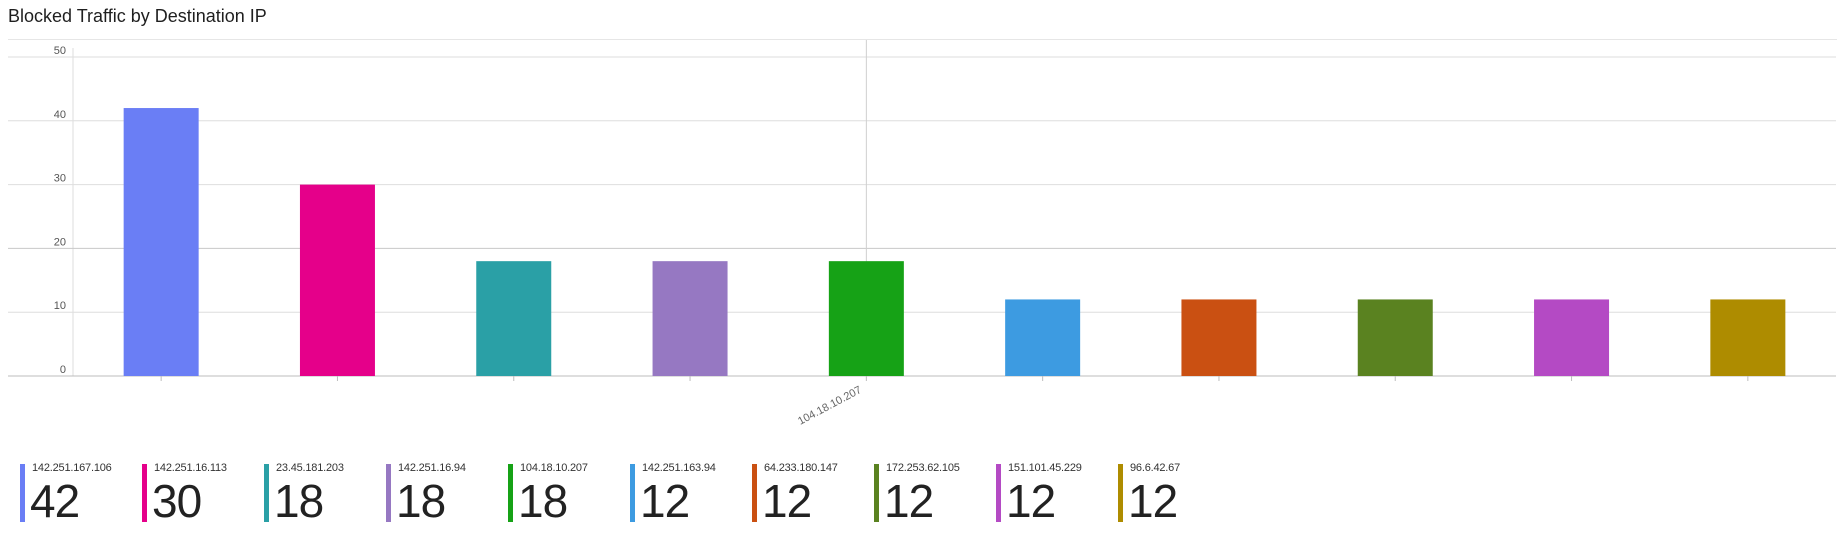 This screenshot has height=534, width=1845. I want to click on legend-item-1: 142.251.167.106 42, so click(81, 494).